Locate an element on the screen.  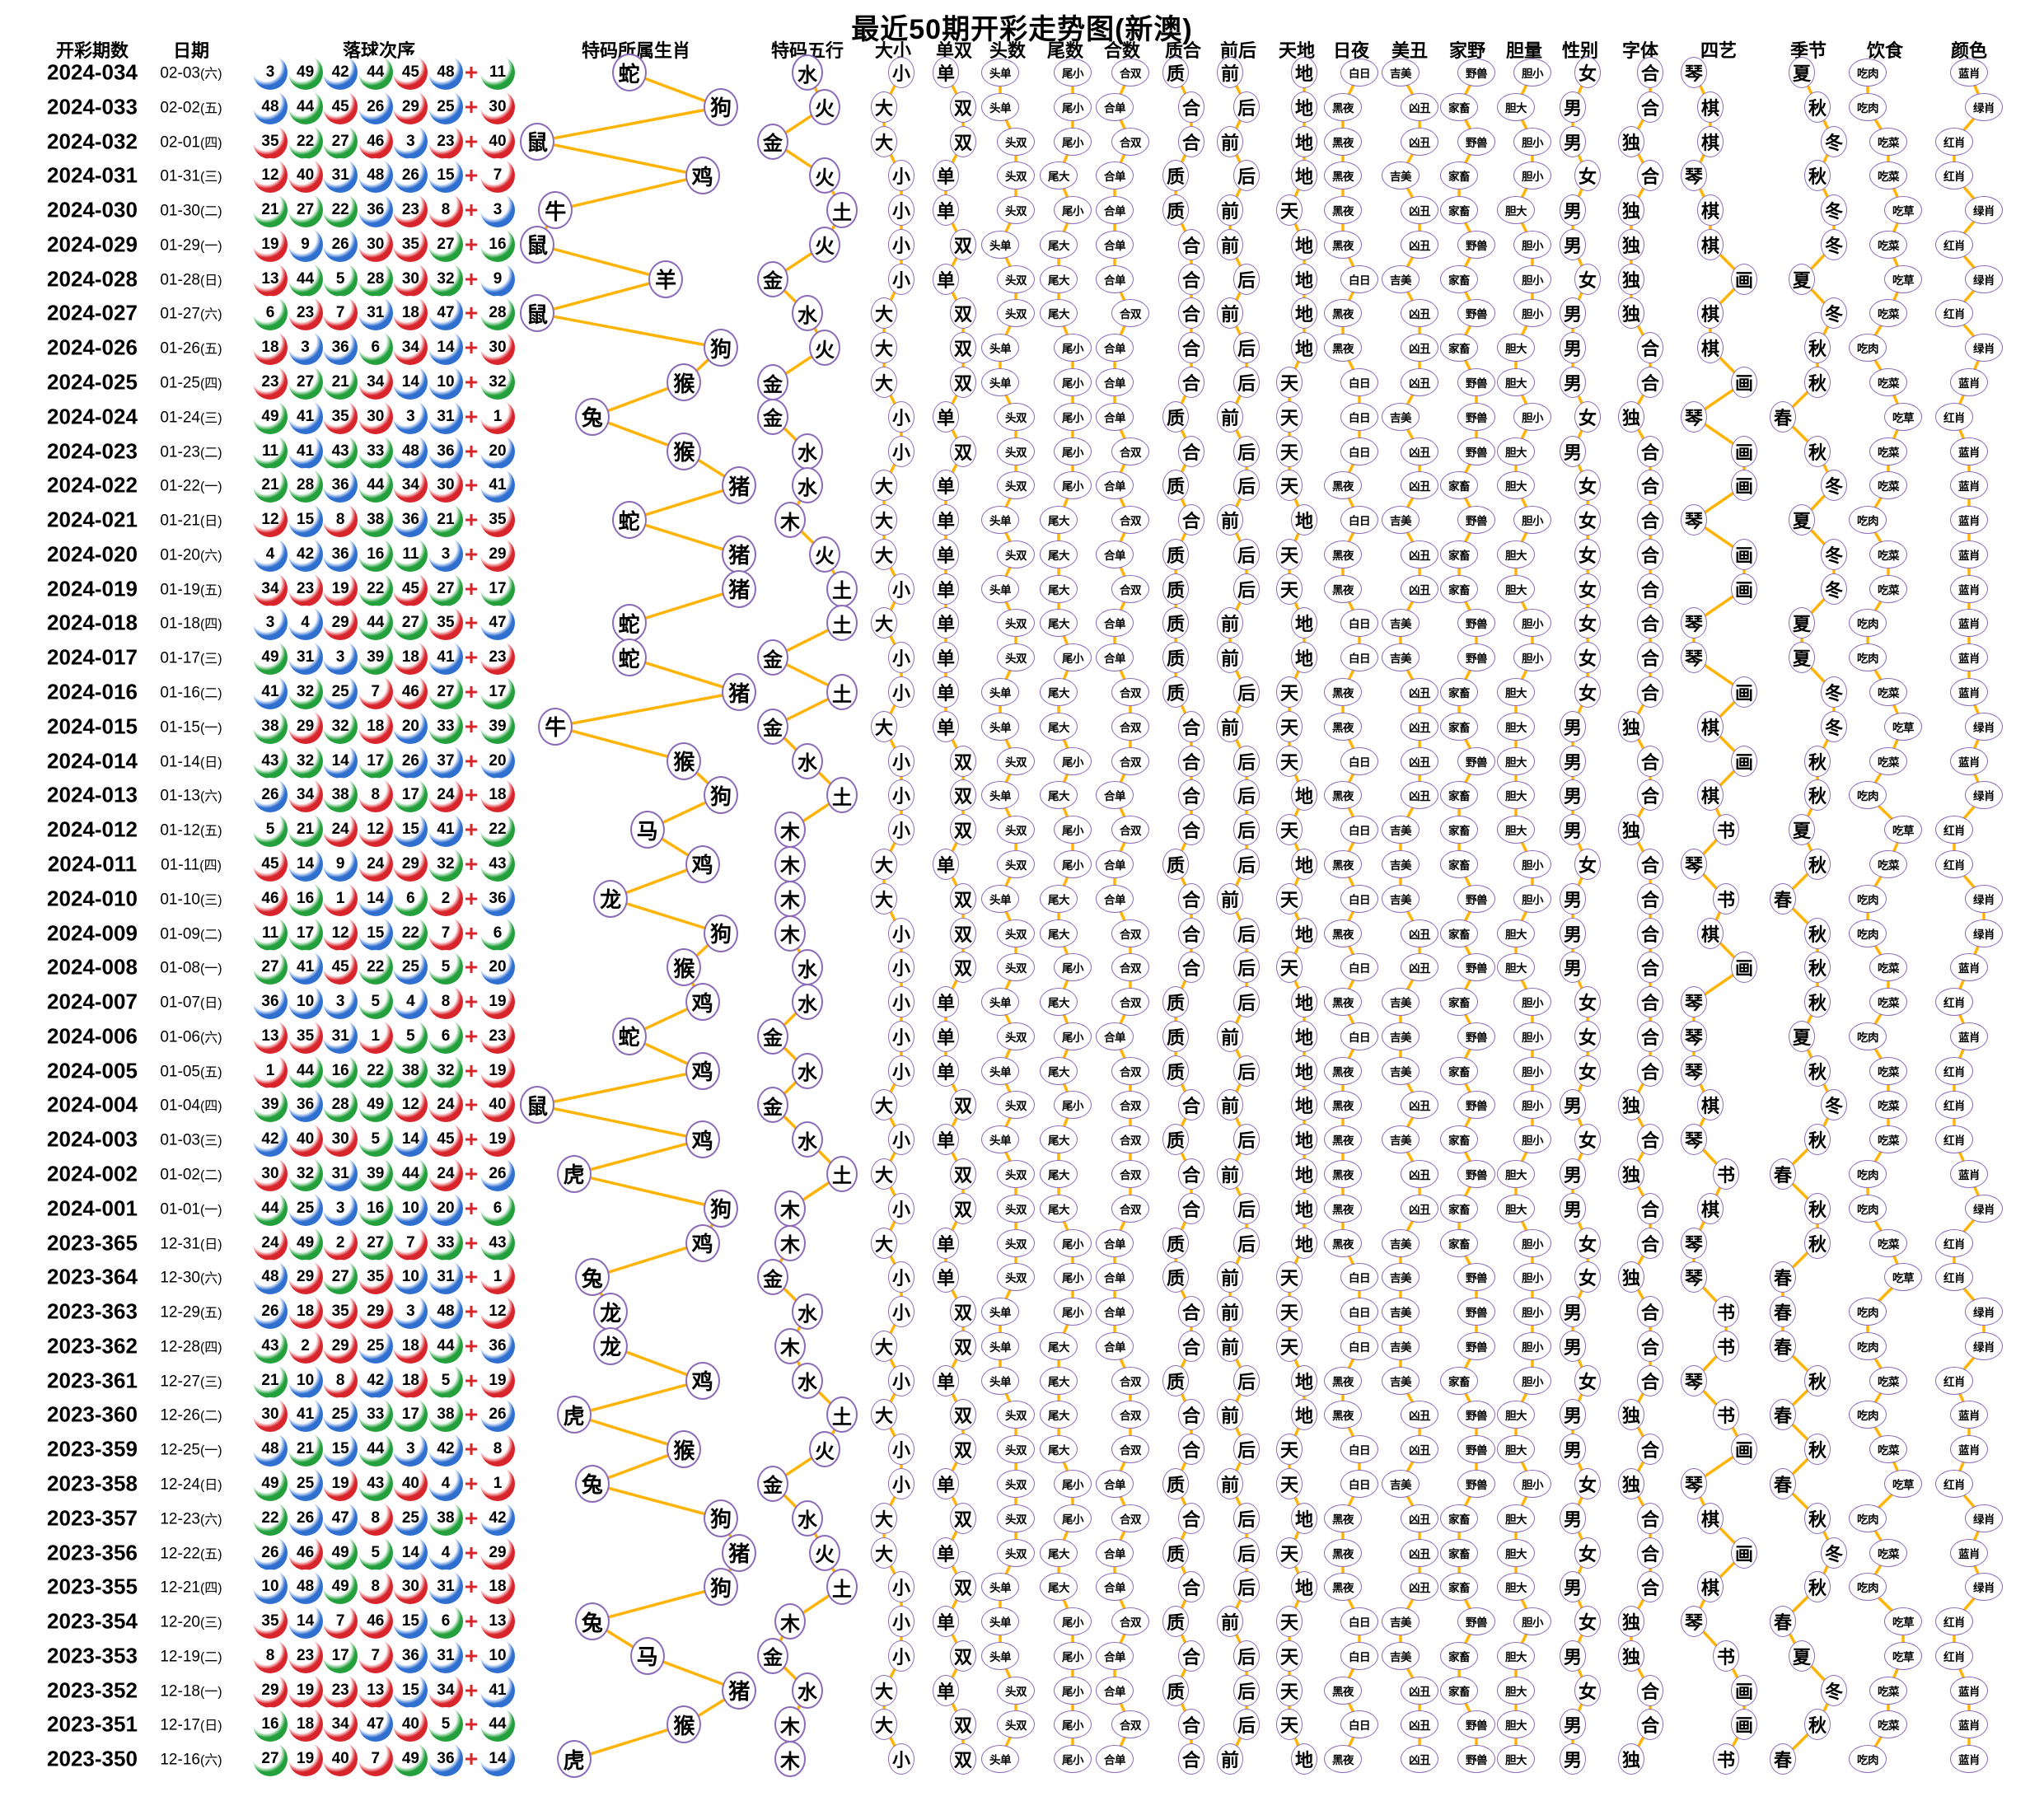
special-ball: 13 is located at coordinates (497, 1622).